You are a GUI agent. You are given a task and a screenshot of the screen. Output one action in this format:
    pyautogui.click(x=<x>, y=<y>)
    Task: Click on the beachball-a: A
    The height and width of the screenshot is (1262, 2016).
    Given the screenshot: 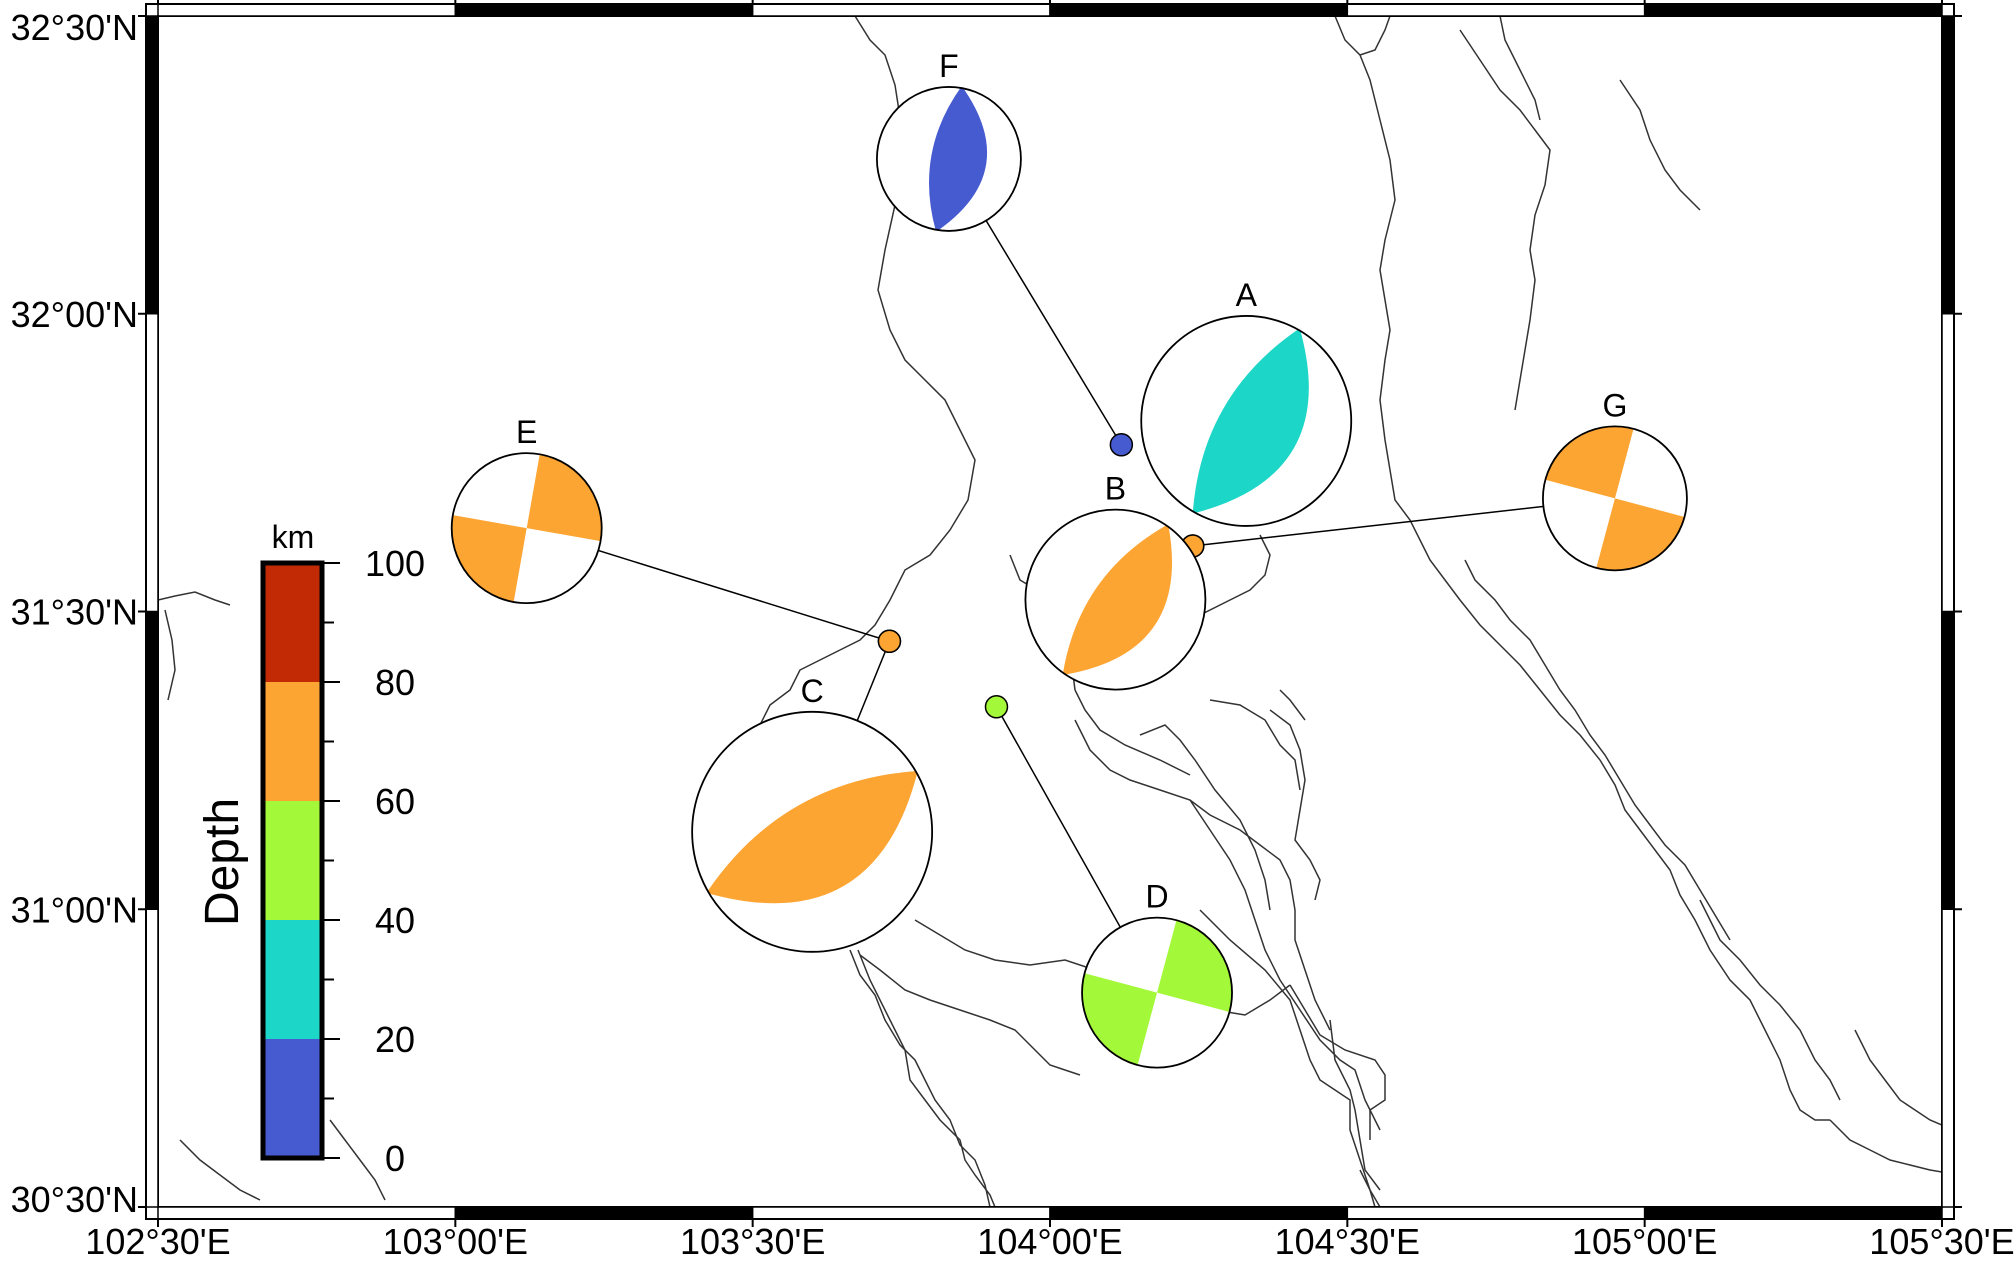 What is the action you would take?
    pyautogui.click(x=1246, y=402)
    